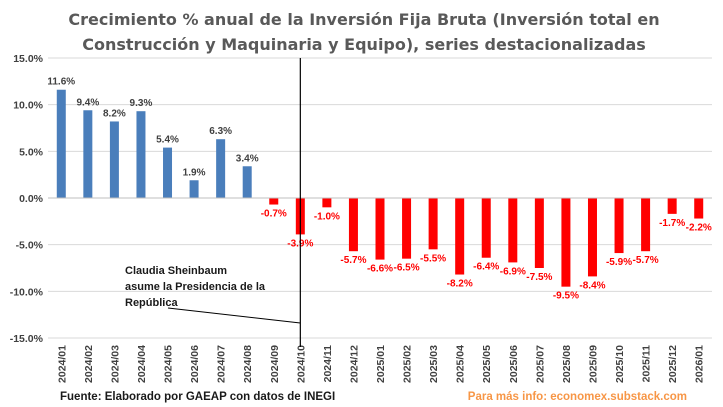  What do you see at coordinates (328, 364) in the screenshot?
I see `x-tick-label: 2024/11` at bounding box center [328, 364].